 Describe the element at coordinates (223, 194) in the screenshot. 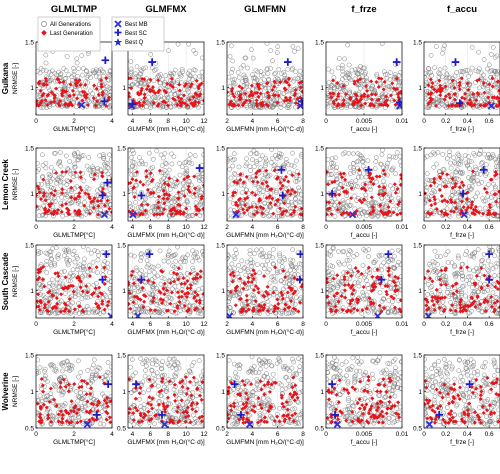

I see `y-tick-label: 1` at that location.